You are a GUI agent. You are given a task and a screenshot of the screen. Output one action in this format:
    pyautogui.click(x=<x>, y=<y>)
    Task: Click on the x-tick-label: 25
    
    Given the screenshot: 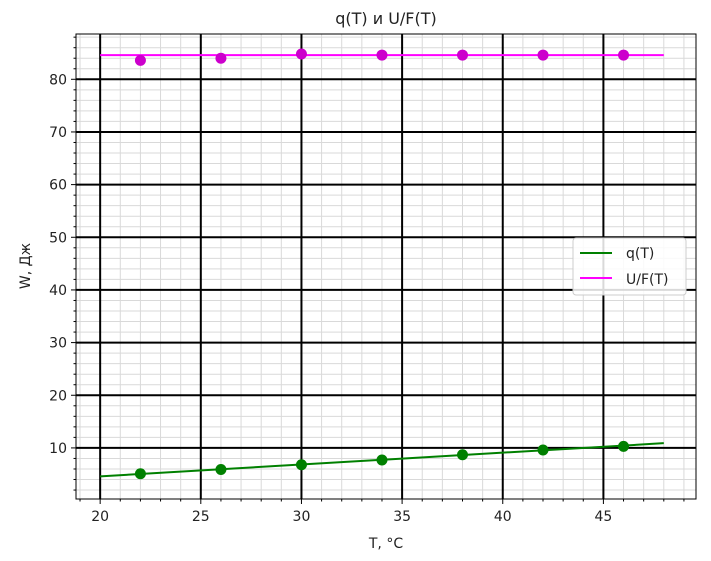 What is the action you would take?
    pyautogui.click(x=201, y=517)
    